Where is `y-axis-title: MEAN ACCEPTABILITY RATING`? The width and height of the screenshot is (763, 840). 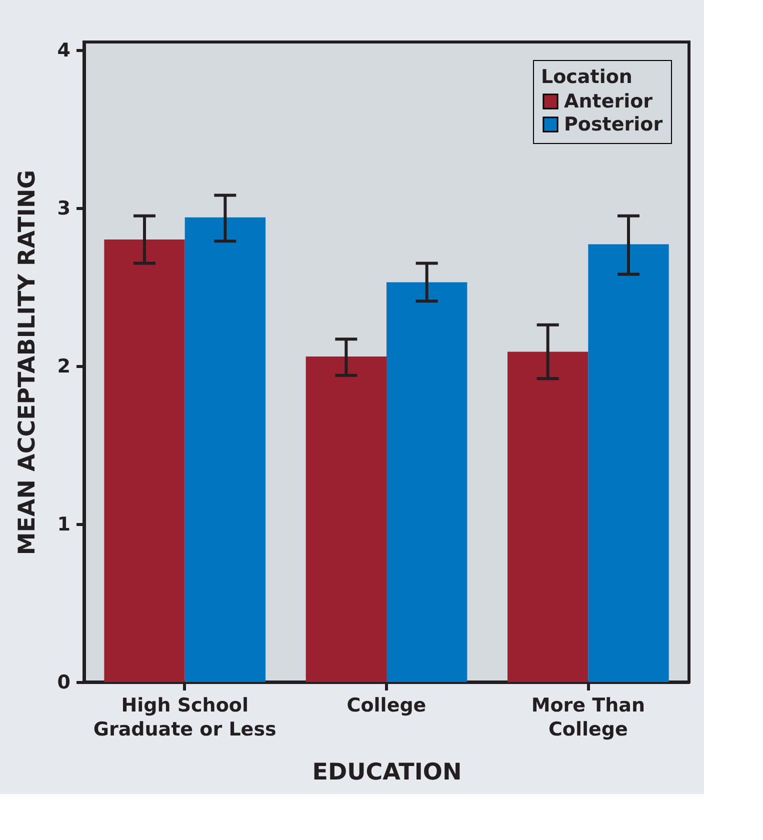
y-axis-title: MEAN ACCEPTABILITY RATING is located at coordinates (27, 363).